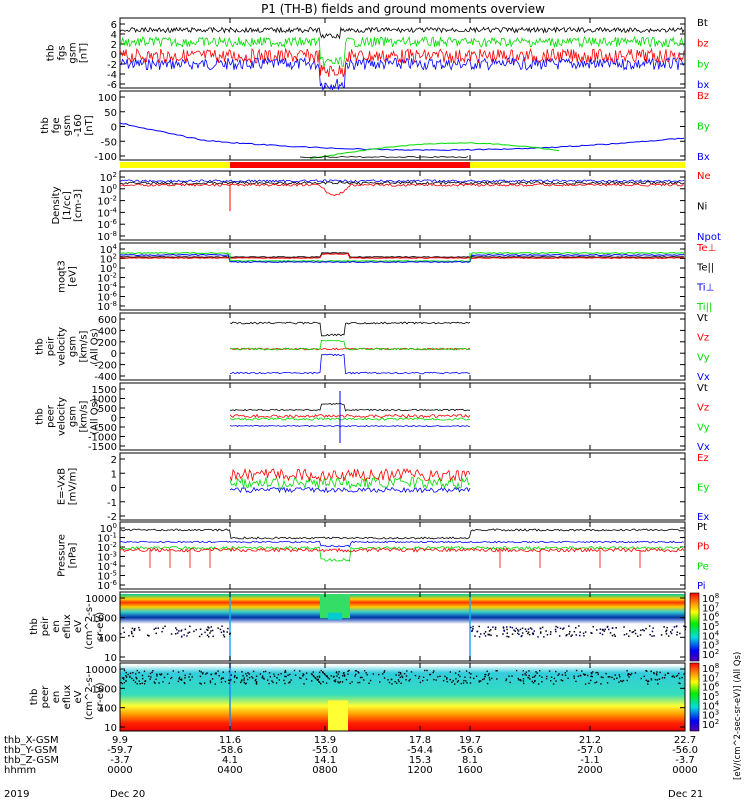 The width and height of the screenshot is (750, 800). Describe the element at coordinates (694, 627) in the screenshot. I see `colorbar-top` at that location.